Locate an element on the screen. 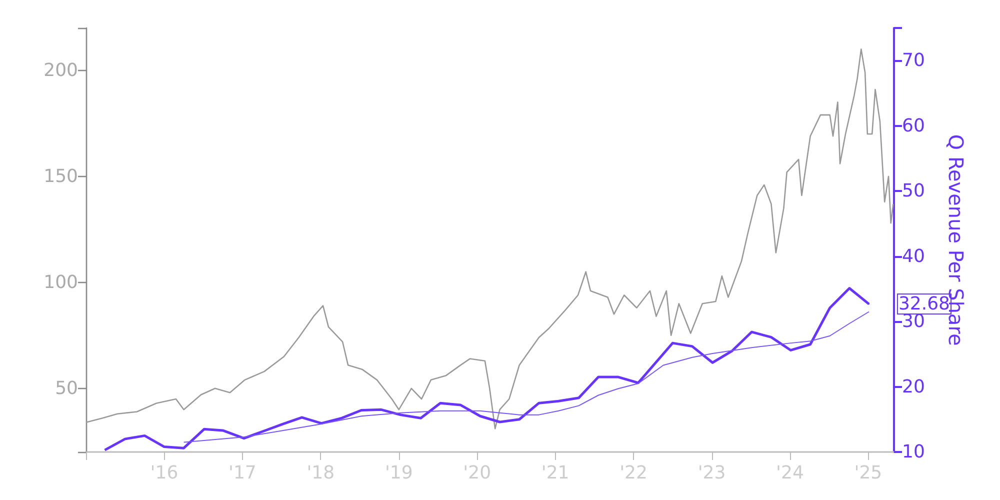  y2-tick-label: 70 is located at coordinates (913, 61).